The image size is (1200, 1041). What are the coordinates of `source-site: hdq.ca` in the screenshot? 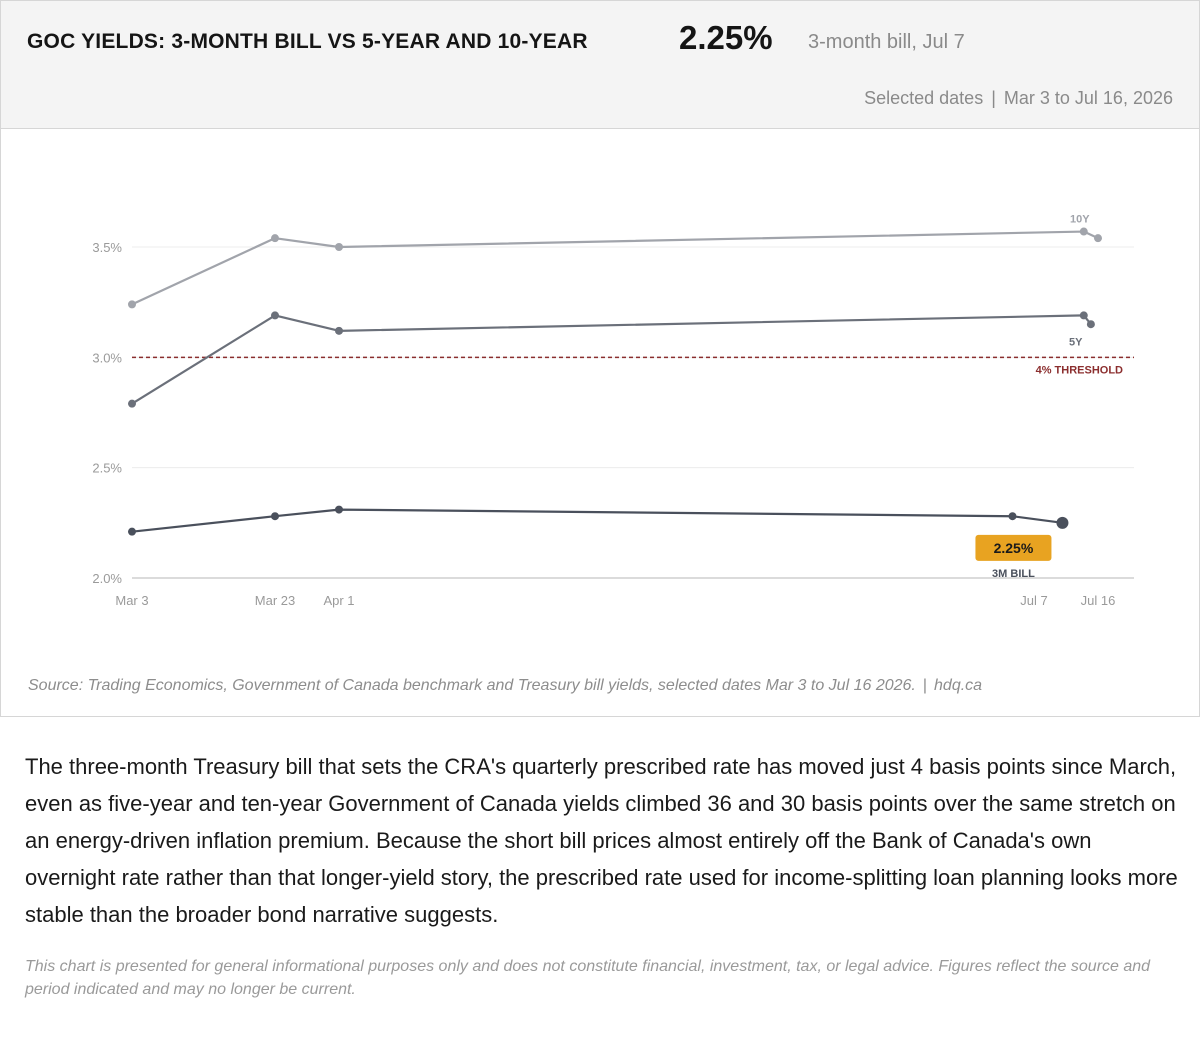 It's located at (958, 685).